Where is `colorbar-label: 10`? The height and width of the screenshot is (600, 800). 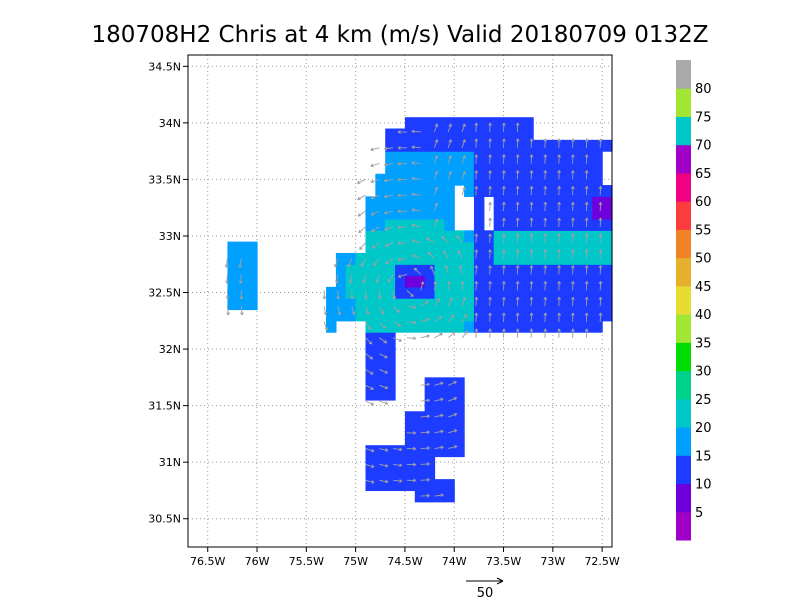 colorbar-label: 10 is located at coordinates (703, 485).